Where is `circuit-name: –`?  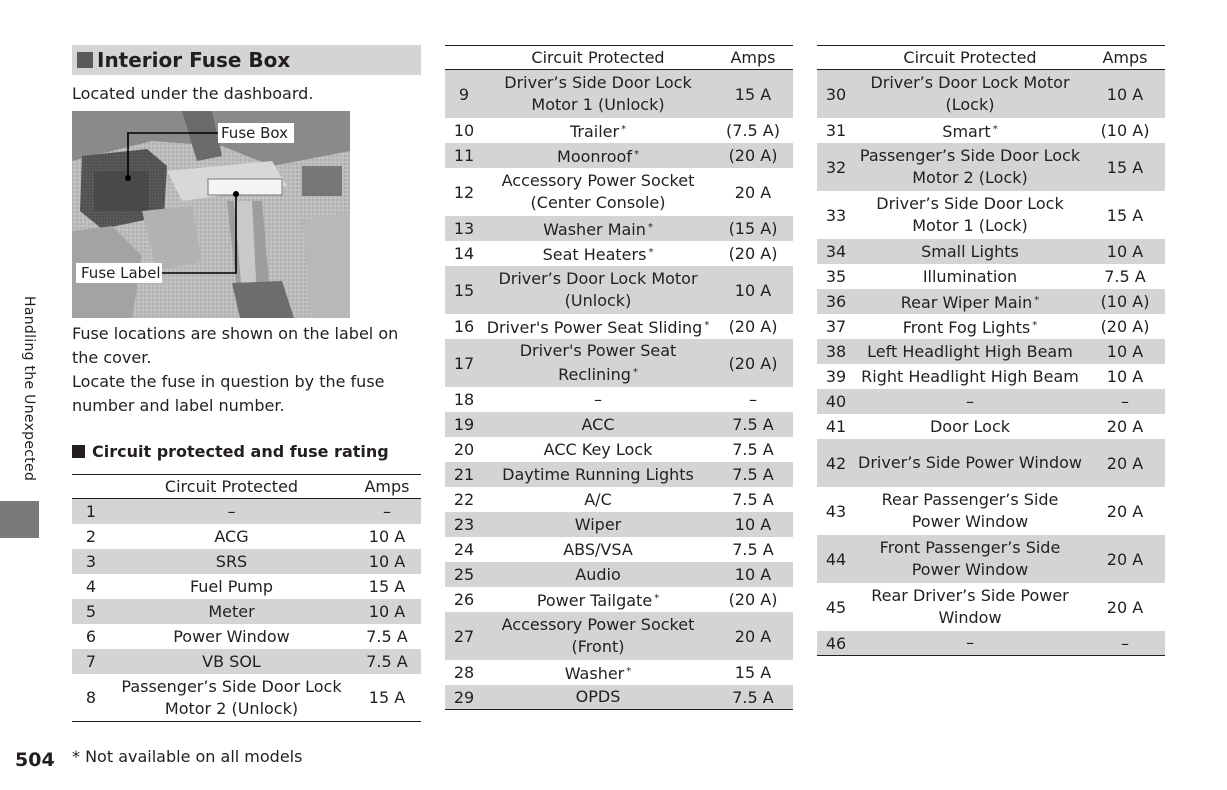
circuit-name: – is located at coordinates (970, 402).